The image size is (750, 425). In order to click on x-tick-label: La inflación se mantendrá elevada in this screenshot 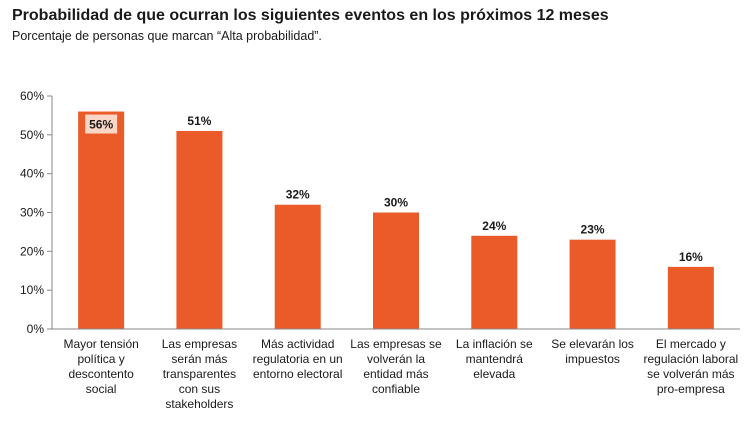, I will do `click(494, 359)`.